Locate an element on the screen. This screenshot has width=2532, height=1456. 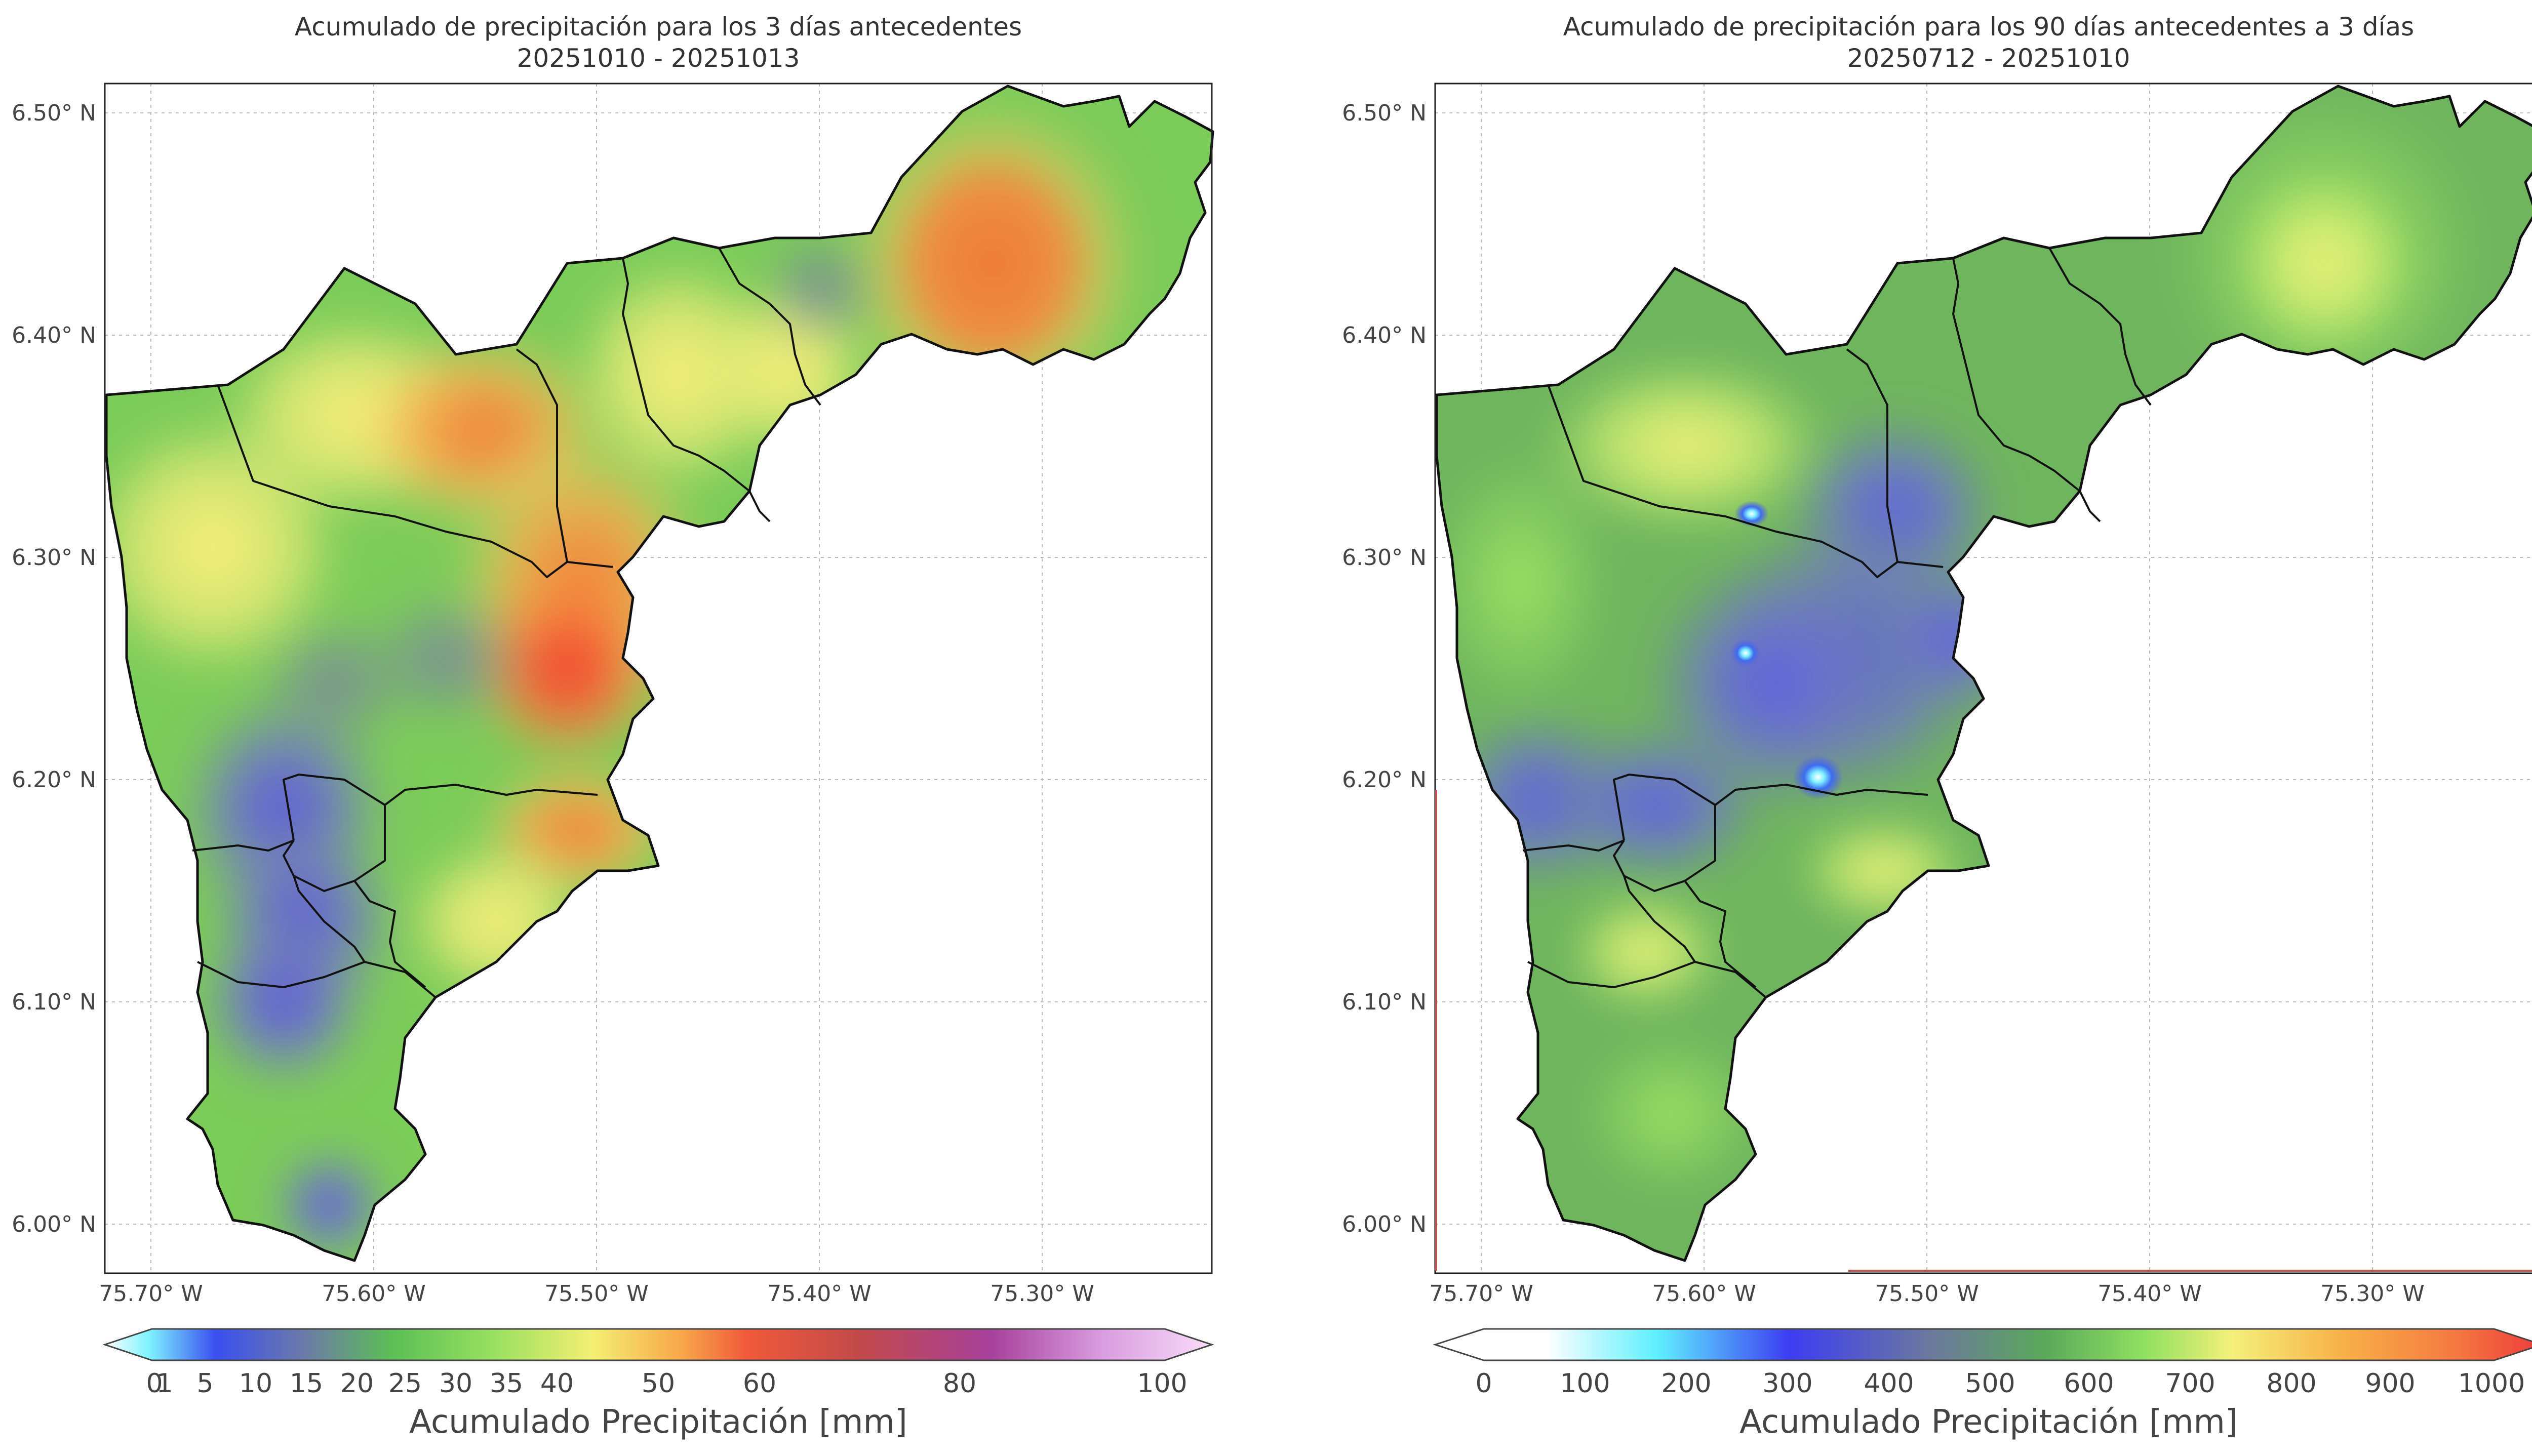
right-municipality-boundaries is located at coordinates (1837, 623).